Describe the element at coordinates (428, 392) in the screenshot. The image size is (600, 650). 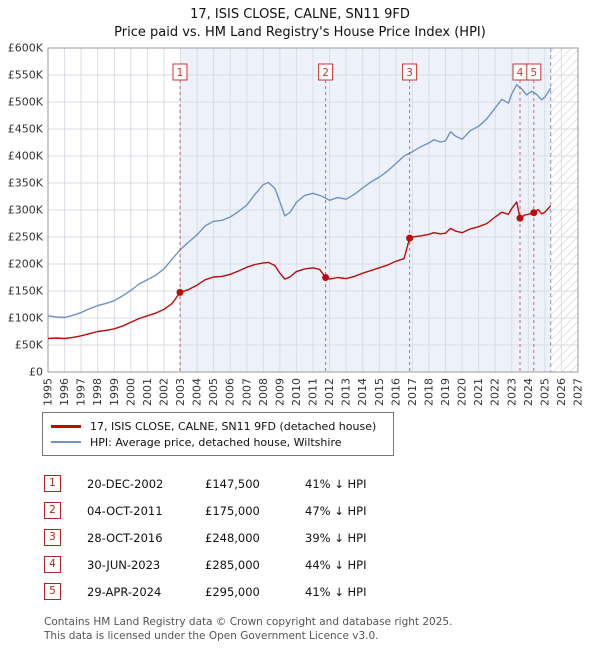
I see `x-tick-label: 2018` at that location.